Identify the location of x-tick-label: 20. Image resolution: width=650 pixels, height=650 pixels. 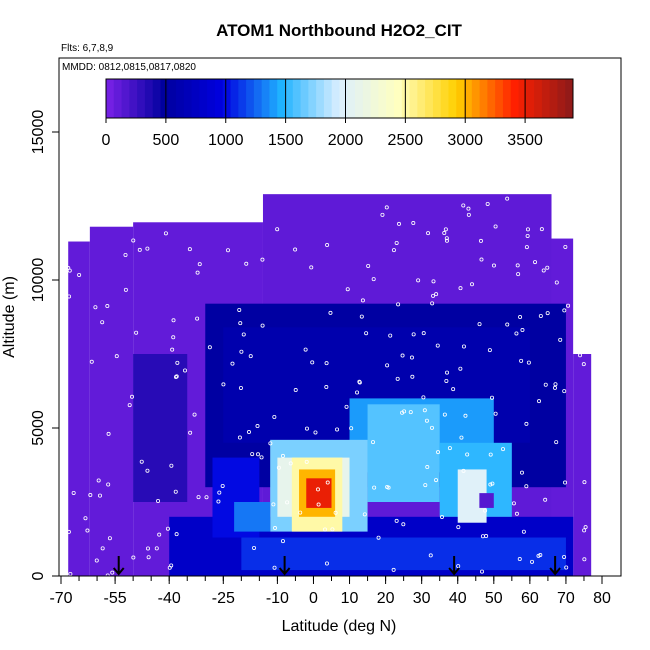
(386, 598).